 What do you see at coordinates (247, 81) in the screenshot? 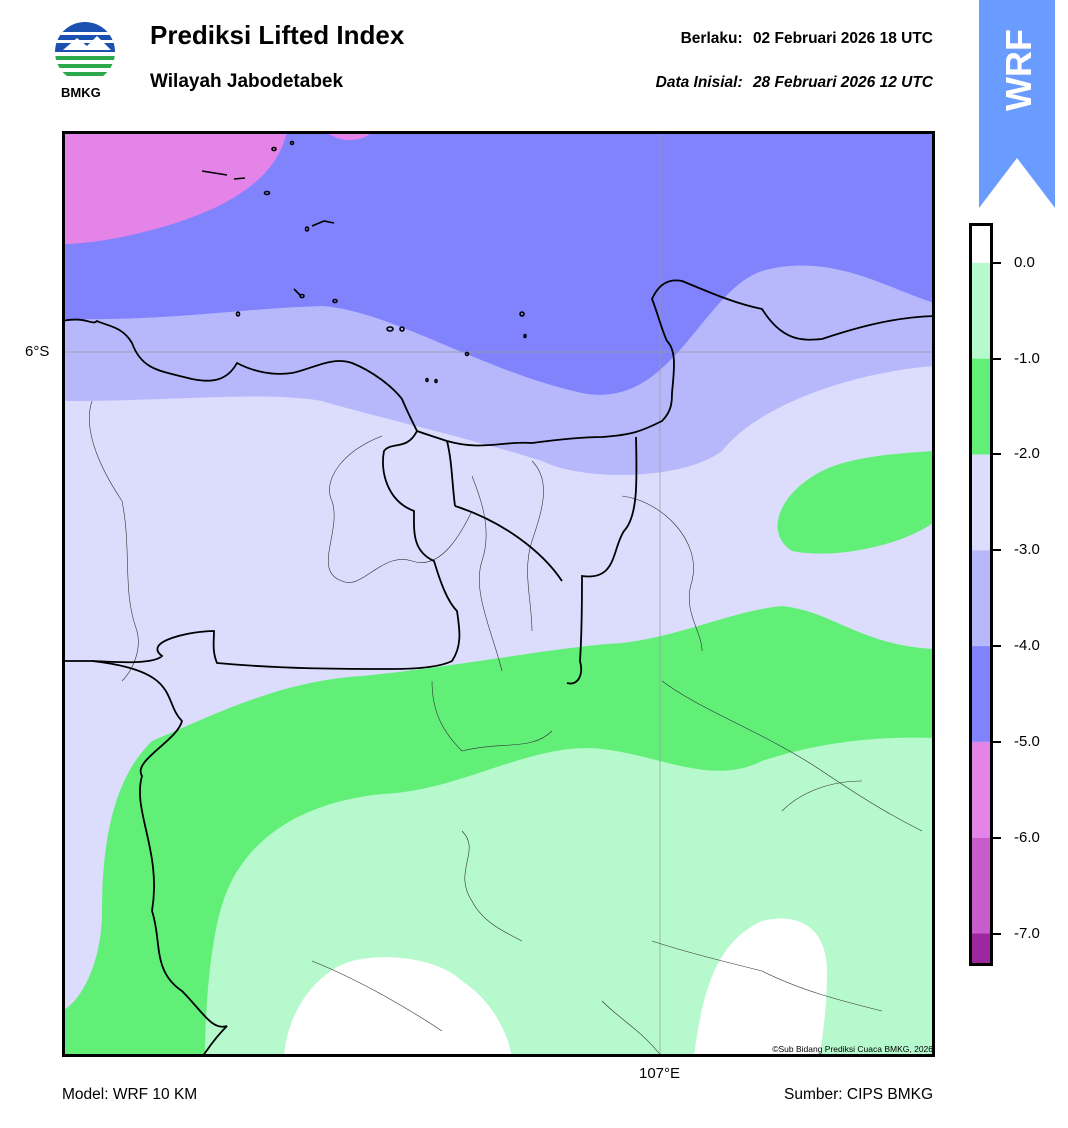
I see `page-subtitle: Wilayah Jabodetabek` at bounding box center [247, 81].